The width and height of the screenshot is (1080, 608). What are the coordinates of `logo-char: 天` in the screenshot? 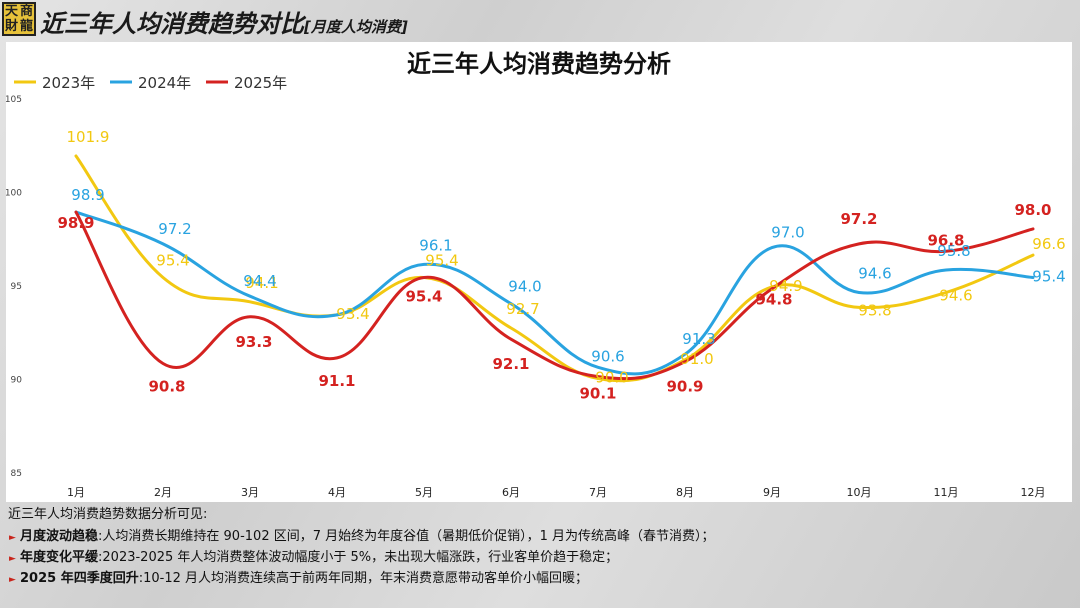 It's located at (11, 11).